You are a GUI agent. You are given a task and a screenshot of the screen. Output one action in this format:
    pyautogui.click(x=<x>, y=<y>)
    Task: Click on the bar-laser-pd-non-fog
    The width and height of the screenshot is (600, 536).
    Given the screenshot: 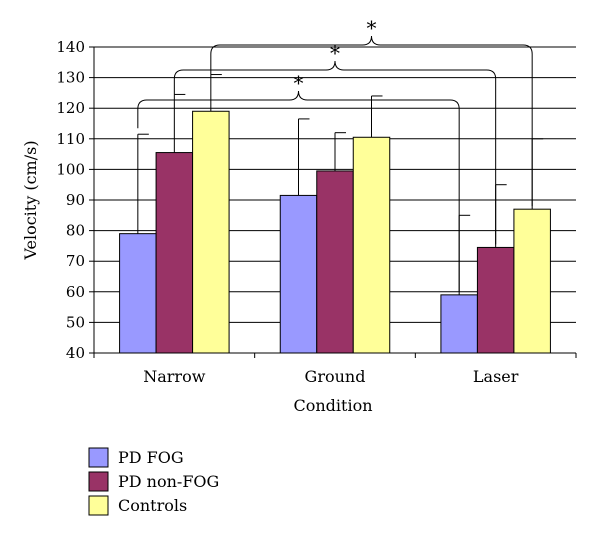 What is the action you would take?
    pyautogui.click(x=495, y=300)
    